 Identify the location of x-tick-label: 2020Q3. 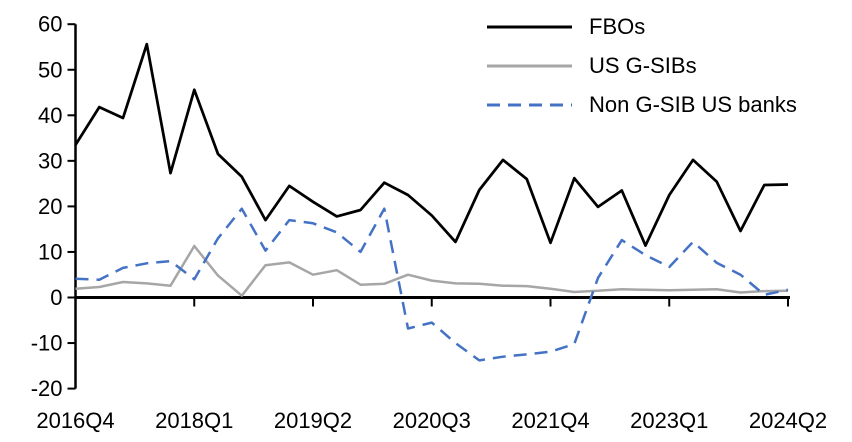
(432, 420).